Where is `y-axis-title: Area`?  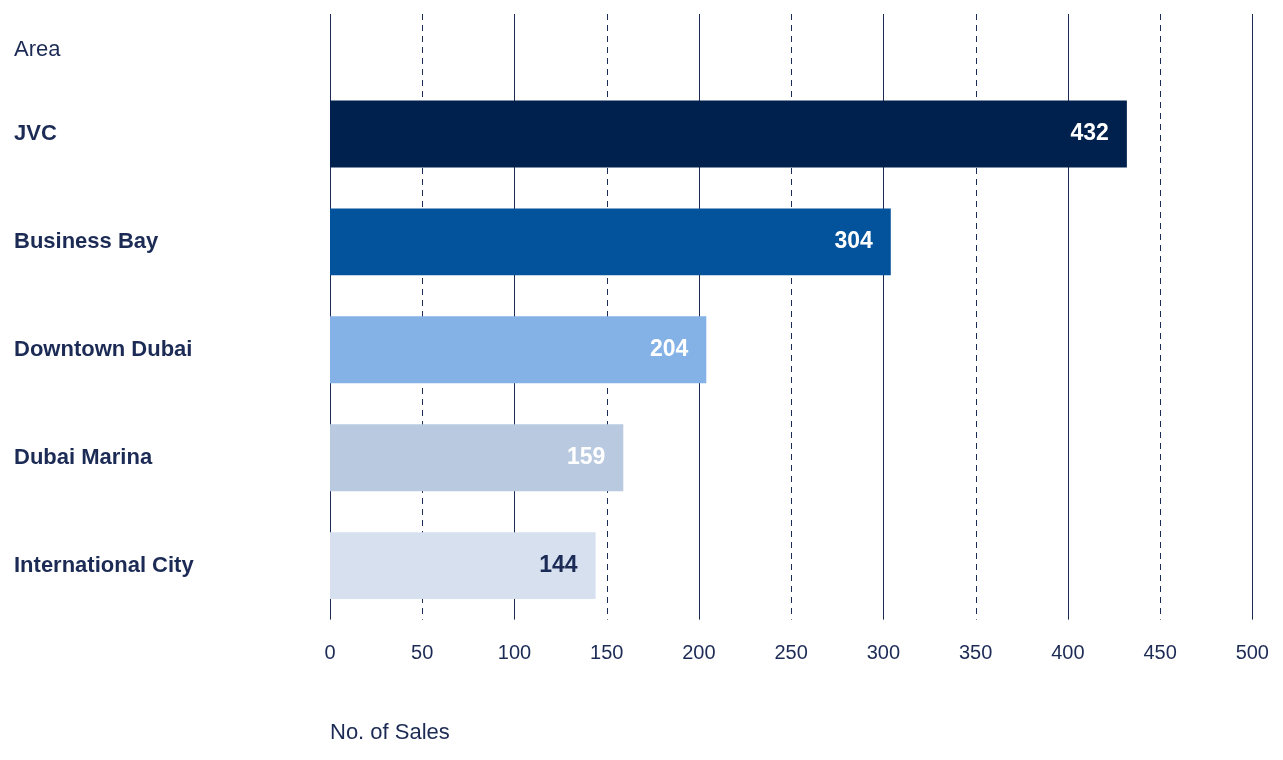 y-axis-title: Area is located at coordinates (38, 49).